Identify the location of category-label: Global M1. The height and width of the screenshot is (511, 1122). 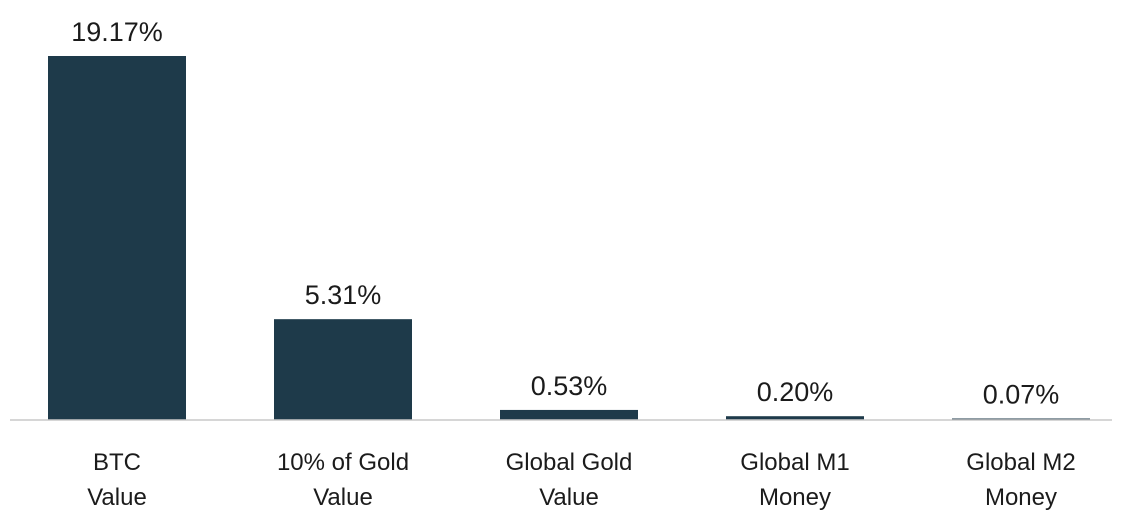
(794, 462).